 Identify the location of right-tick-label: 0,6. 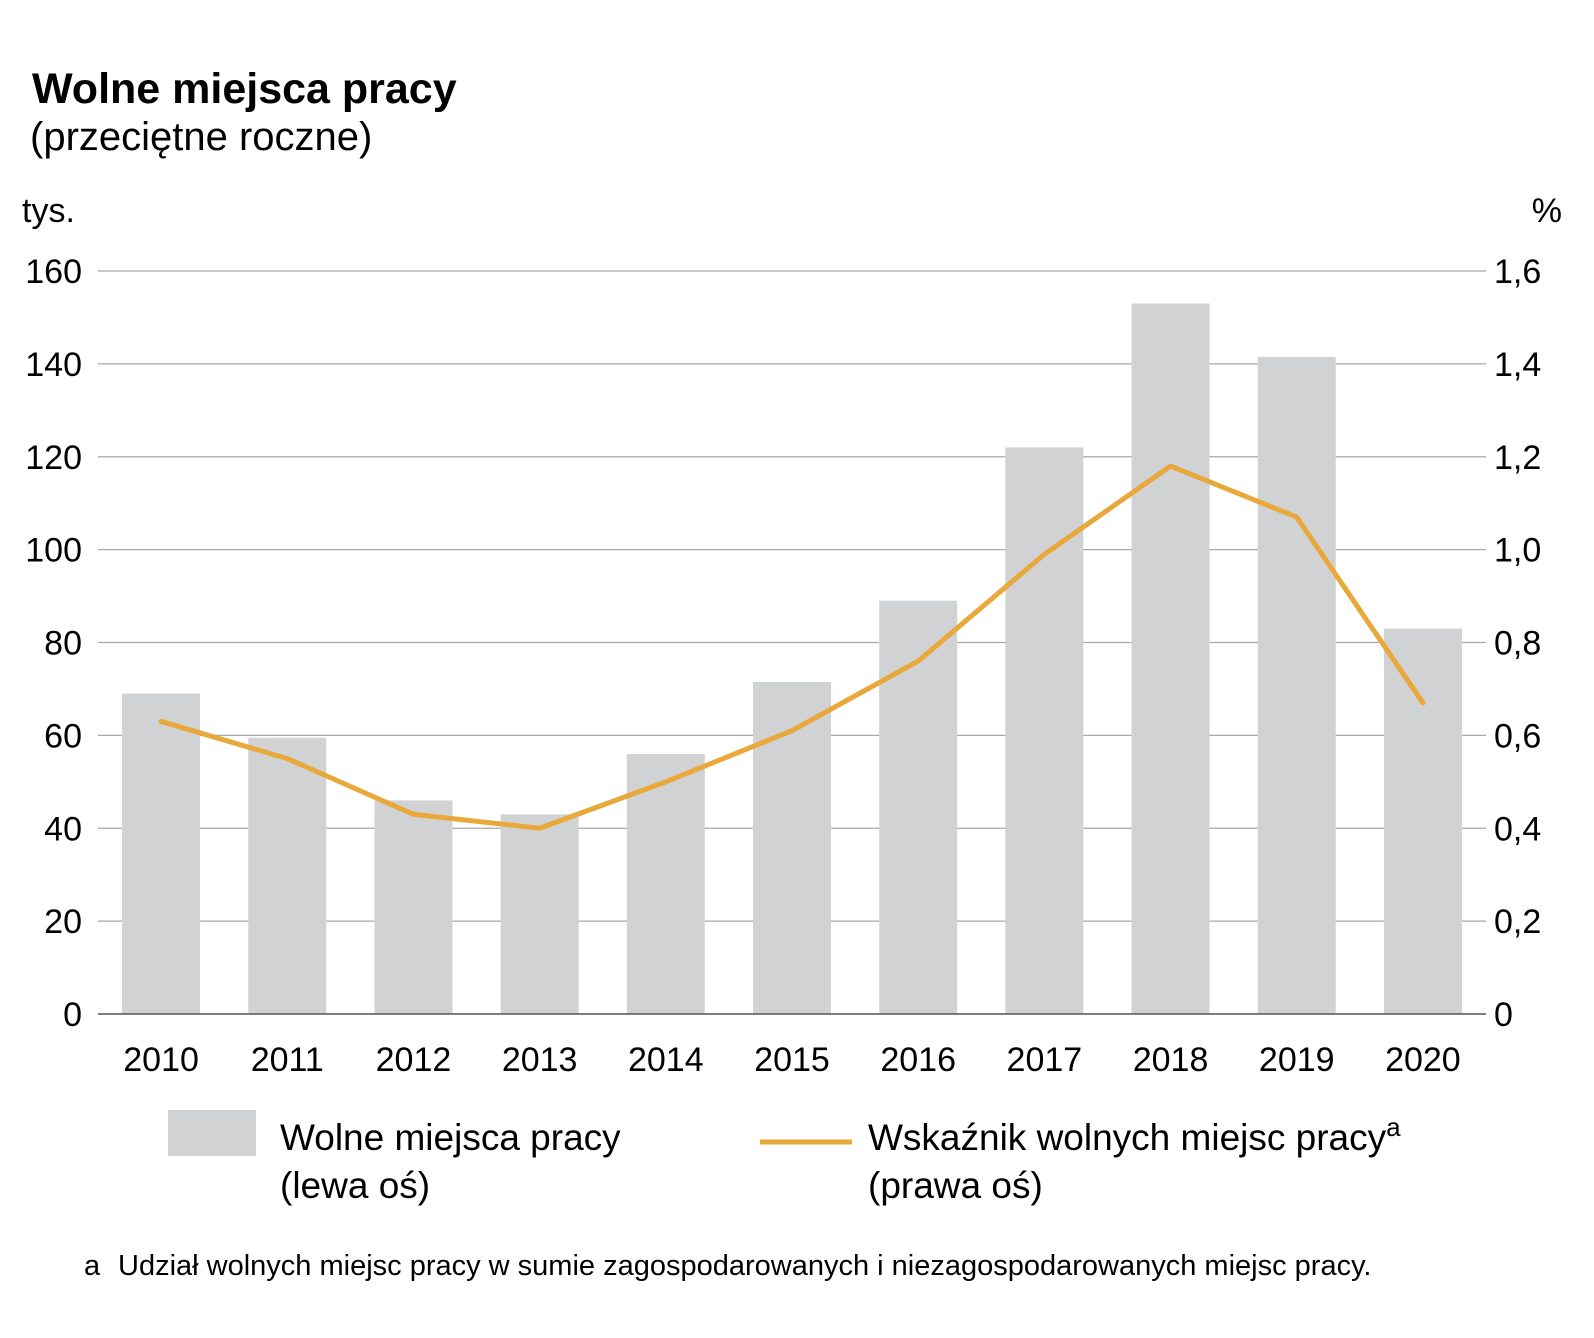
(1517, 736).